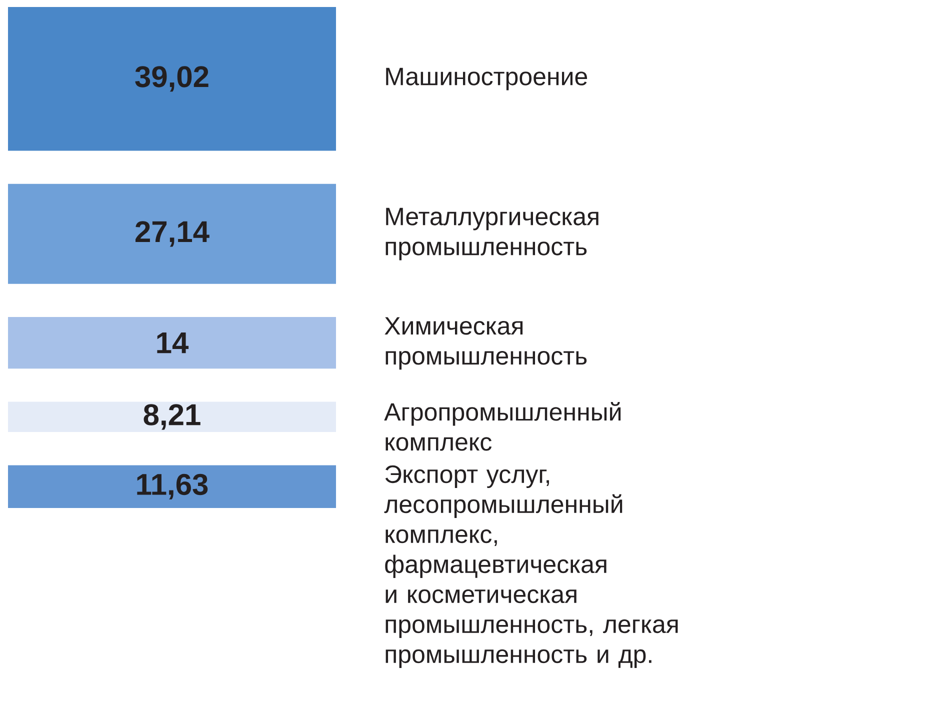  I want to click on data-label: 14, so click(173, 343).